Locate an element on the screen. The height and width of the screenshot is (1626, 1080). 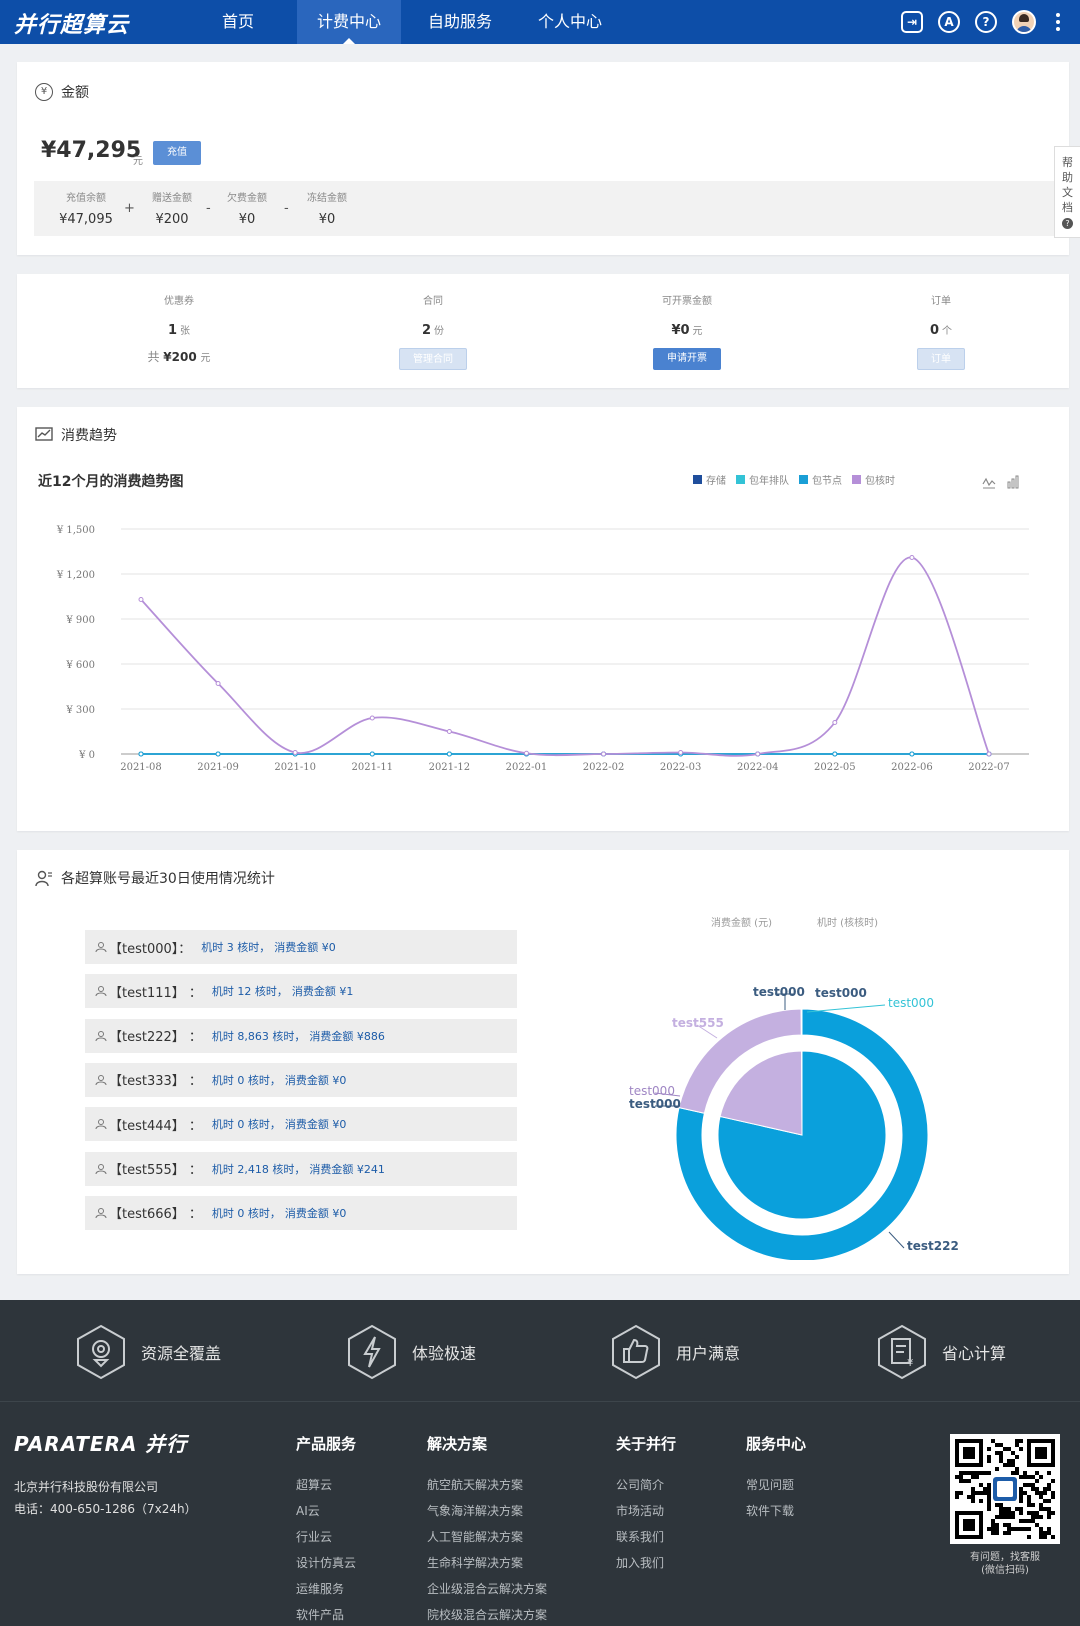
invoice-amount-unit: 元 is located at coordinates (697, 331).